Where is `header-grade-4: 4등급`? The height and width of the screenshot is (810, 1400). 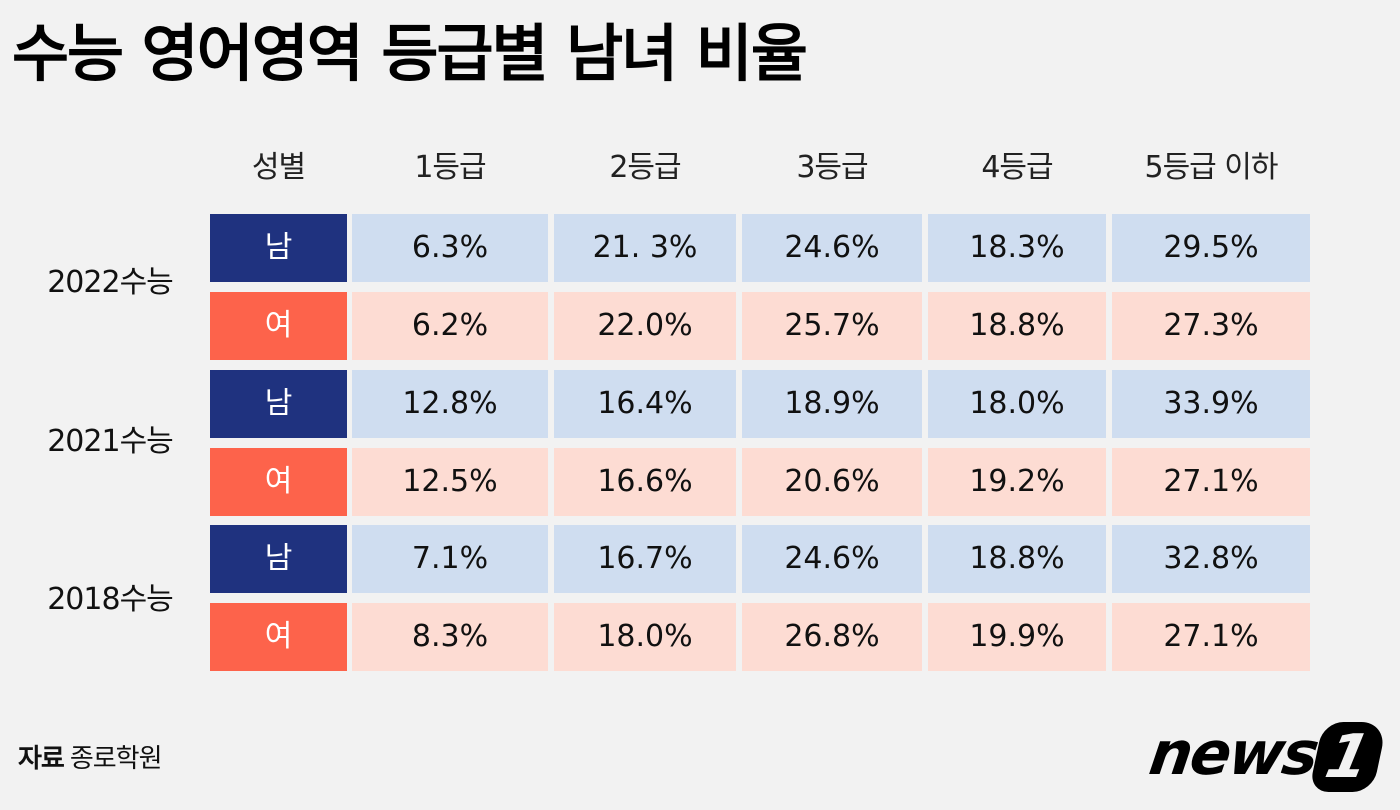
header-grade-4: 4등급 is located at coordinates (1017, 167).